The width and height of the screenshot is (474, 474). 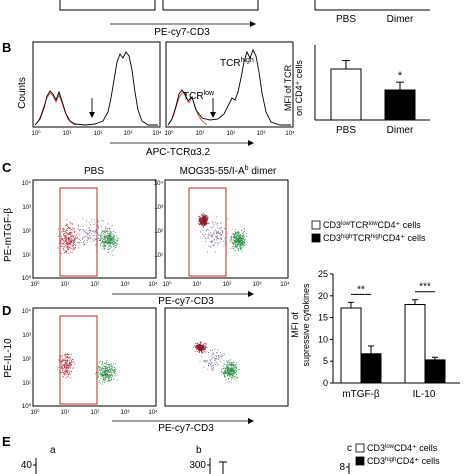 I want to click on tick-label: 10¹, so click(x=200, y=134).